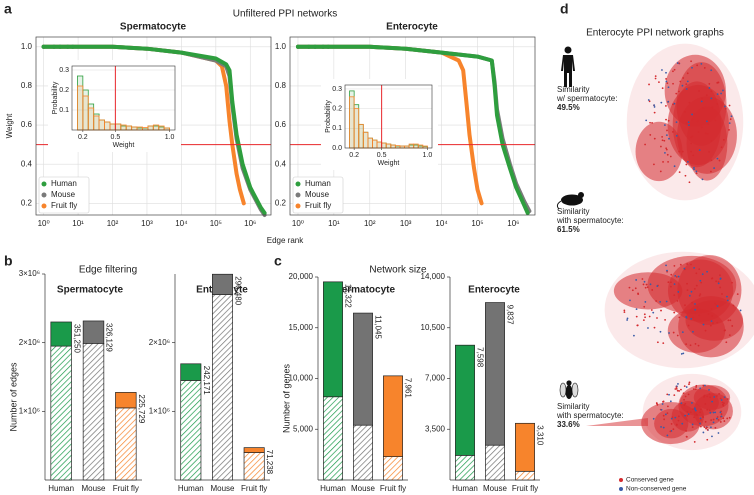 The width and height of the screenshot is (754, 495). I want to click on inset-y-label: Probability, so click(328, 116).